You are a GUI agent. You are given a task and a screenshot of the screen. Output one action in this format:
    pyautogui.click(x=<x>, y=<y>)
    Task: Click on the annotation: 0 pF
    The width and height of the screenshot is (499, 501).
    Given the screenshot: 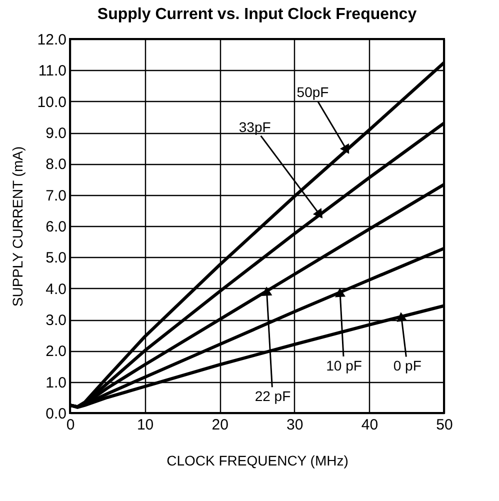 What is the action you would take?
    pyautogui.click(x=407, y=366)
    